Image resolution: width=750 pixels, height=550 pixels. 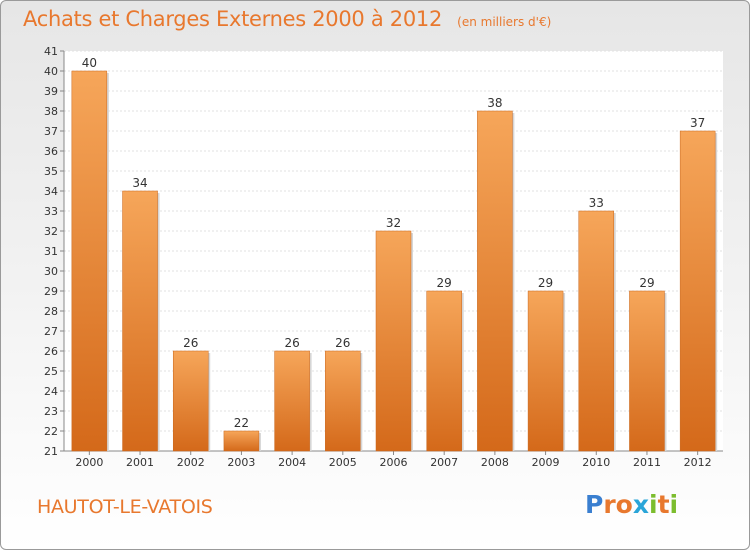 I want to click on x-tick-label: 2005, so click(x=343, y=462).